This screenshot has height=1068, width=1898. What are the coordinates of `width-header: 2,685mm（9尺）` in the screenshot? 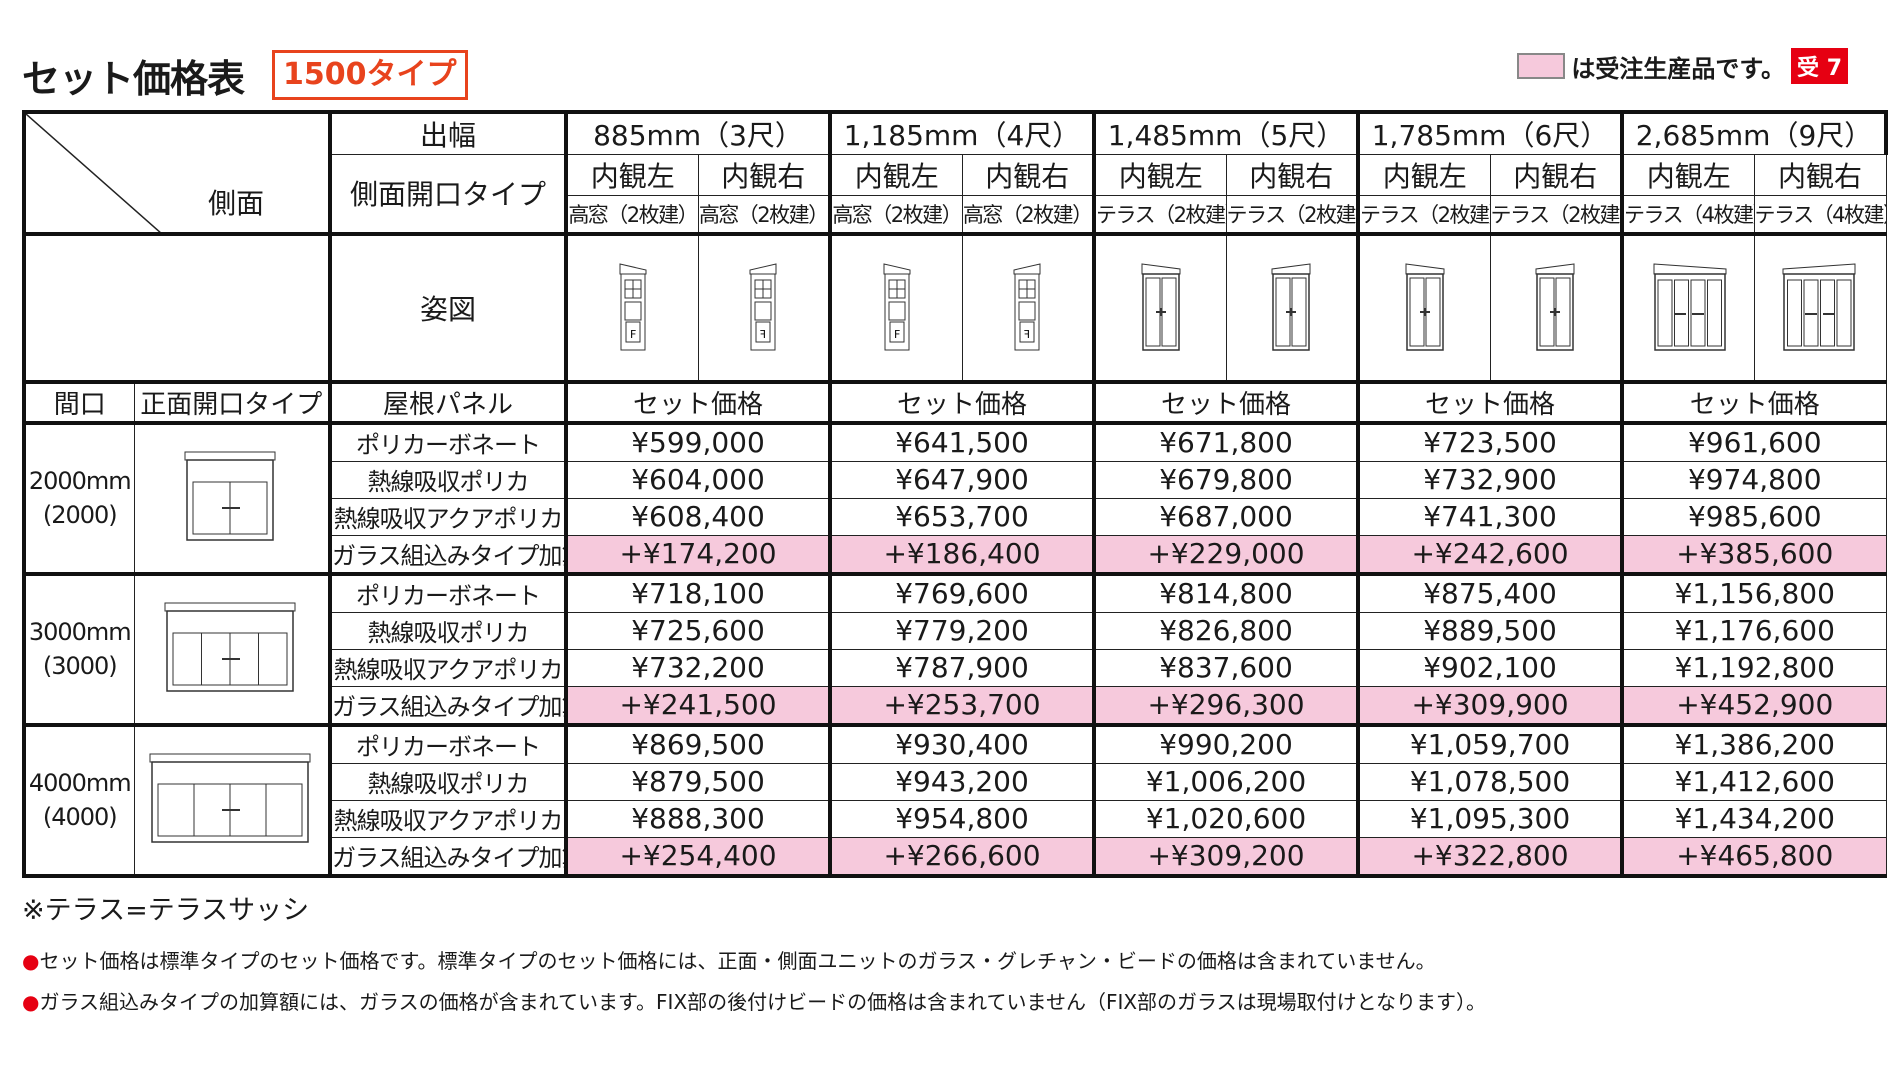 It's located at (1754, 133).